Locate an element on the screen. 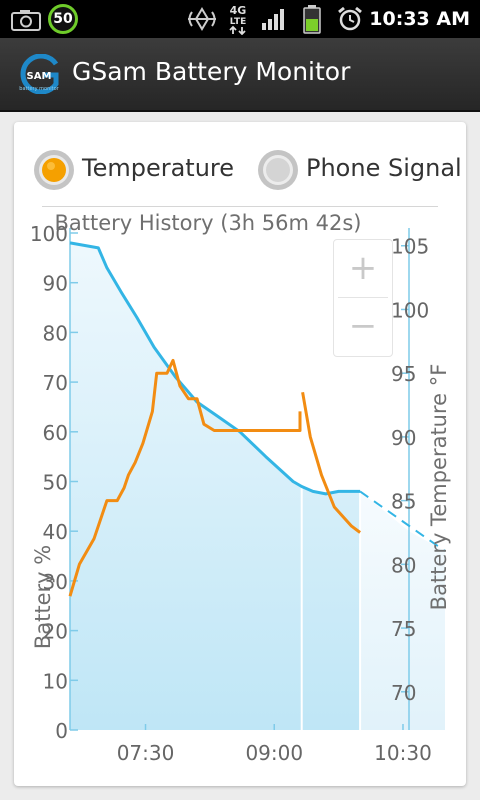 The image size is (480, 800). zoom-controls: + − is located at coordinates (363, 298).